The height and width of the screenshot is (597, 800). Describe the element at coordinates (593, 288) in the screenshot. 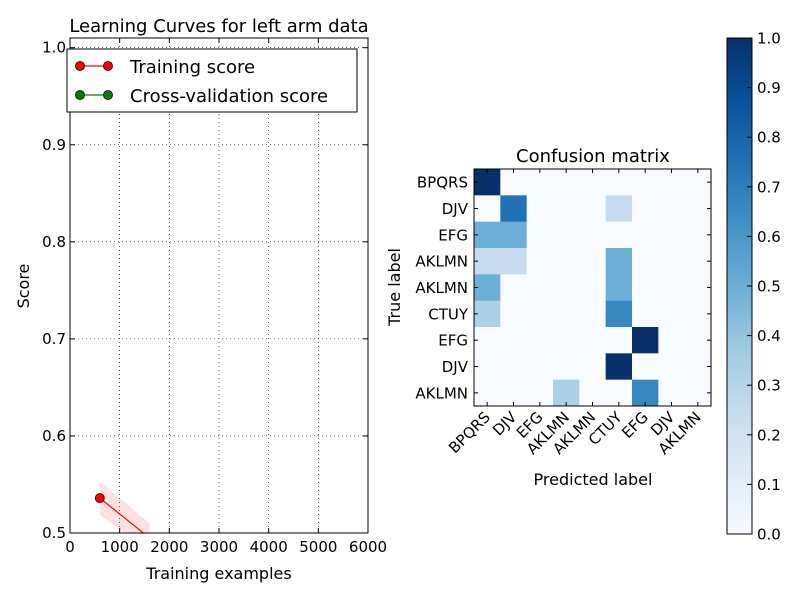

I see `confusion-matrix-cells` at that location.